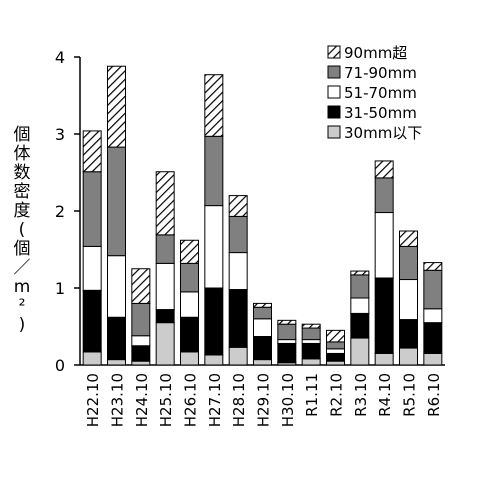 This screenshot has height=481, width=487. What do you see at coordinates (22, 230) in the screenshot?
I see `y-axis-label: 個体数密度(個／ m ²)` at bounding box center [22, 230].